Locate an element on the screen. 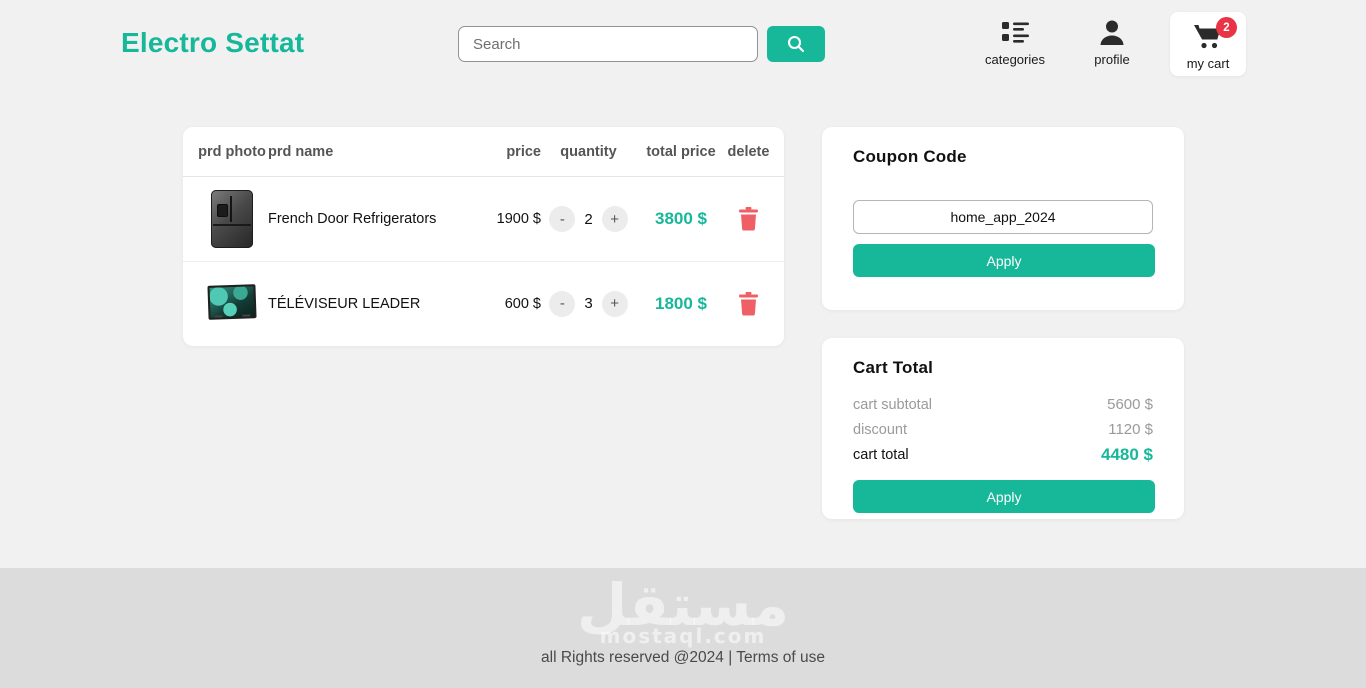  nav-label-my-cart: my cart is located at coordinates (1208, 63).